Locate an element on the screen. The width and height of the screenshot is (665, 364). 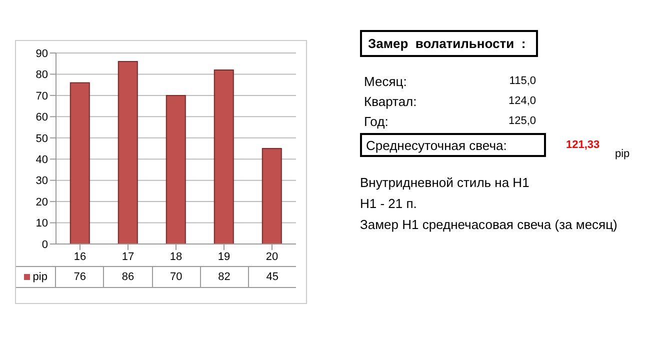
y-tick-label: 40 is located at coordinates (42, 160).